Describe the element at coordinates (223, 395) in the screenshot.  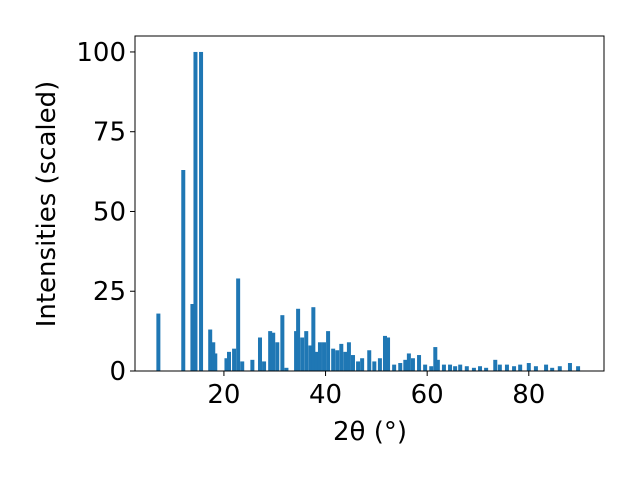
I see `x-tick-label: 20` at that location.